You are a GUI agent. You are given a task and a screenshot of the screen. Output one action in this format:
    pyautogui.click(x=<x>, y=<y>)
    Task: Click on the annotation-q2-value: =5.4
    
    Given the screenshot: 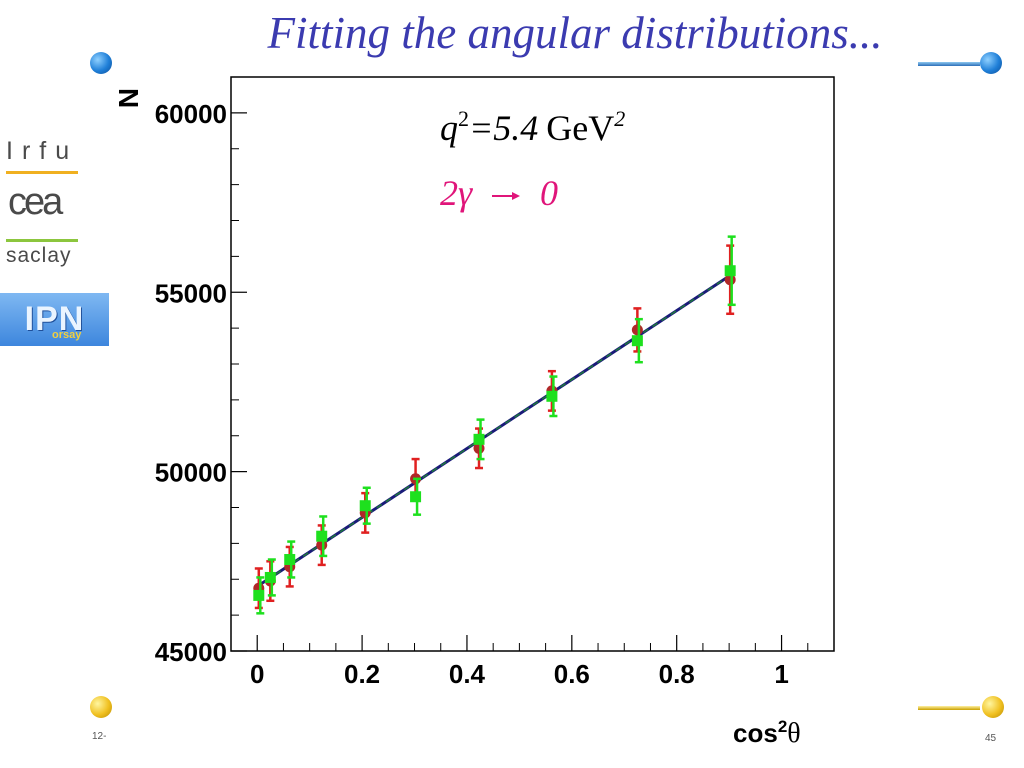 What is the action you would take?
    pyautogui.click(x=503, y=128)
    